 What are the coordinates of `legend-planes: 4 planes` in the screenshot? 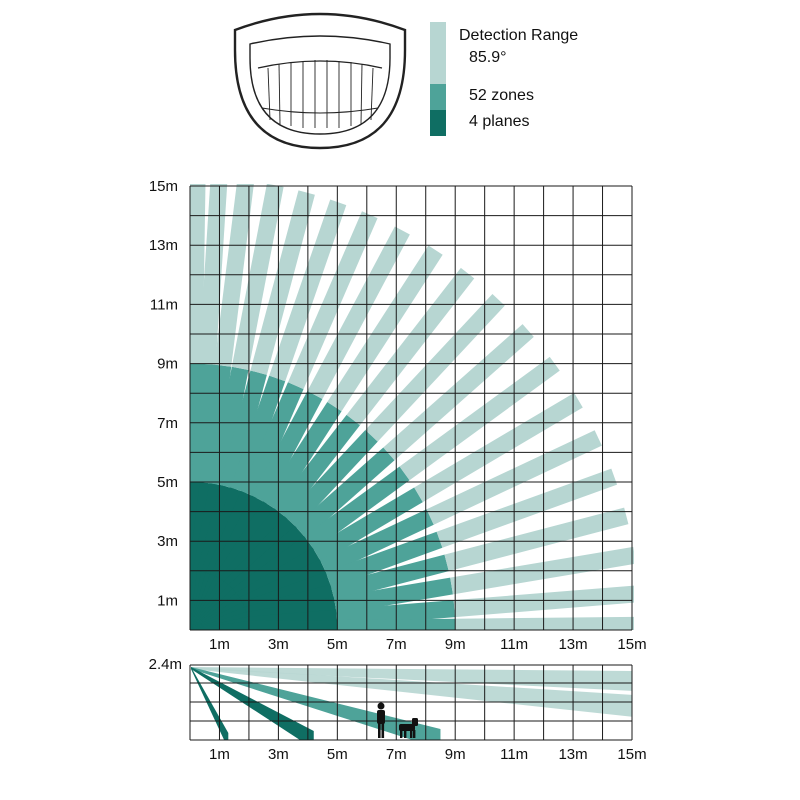 It's located at (499, 121).